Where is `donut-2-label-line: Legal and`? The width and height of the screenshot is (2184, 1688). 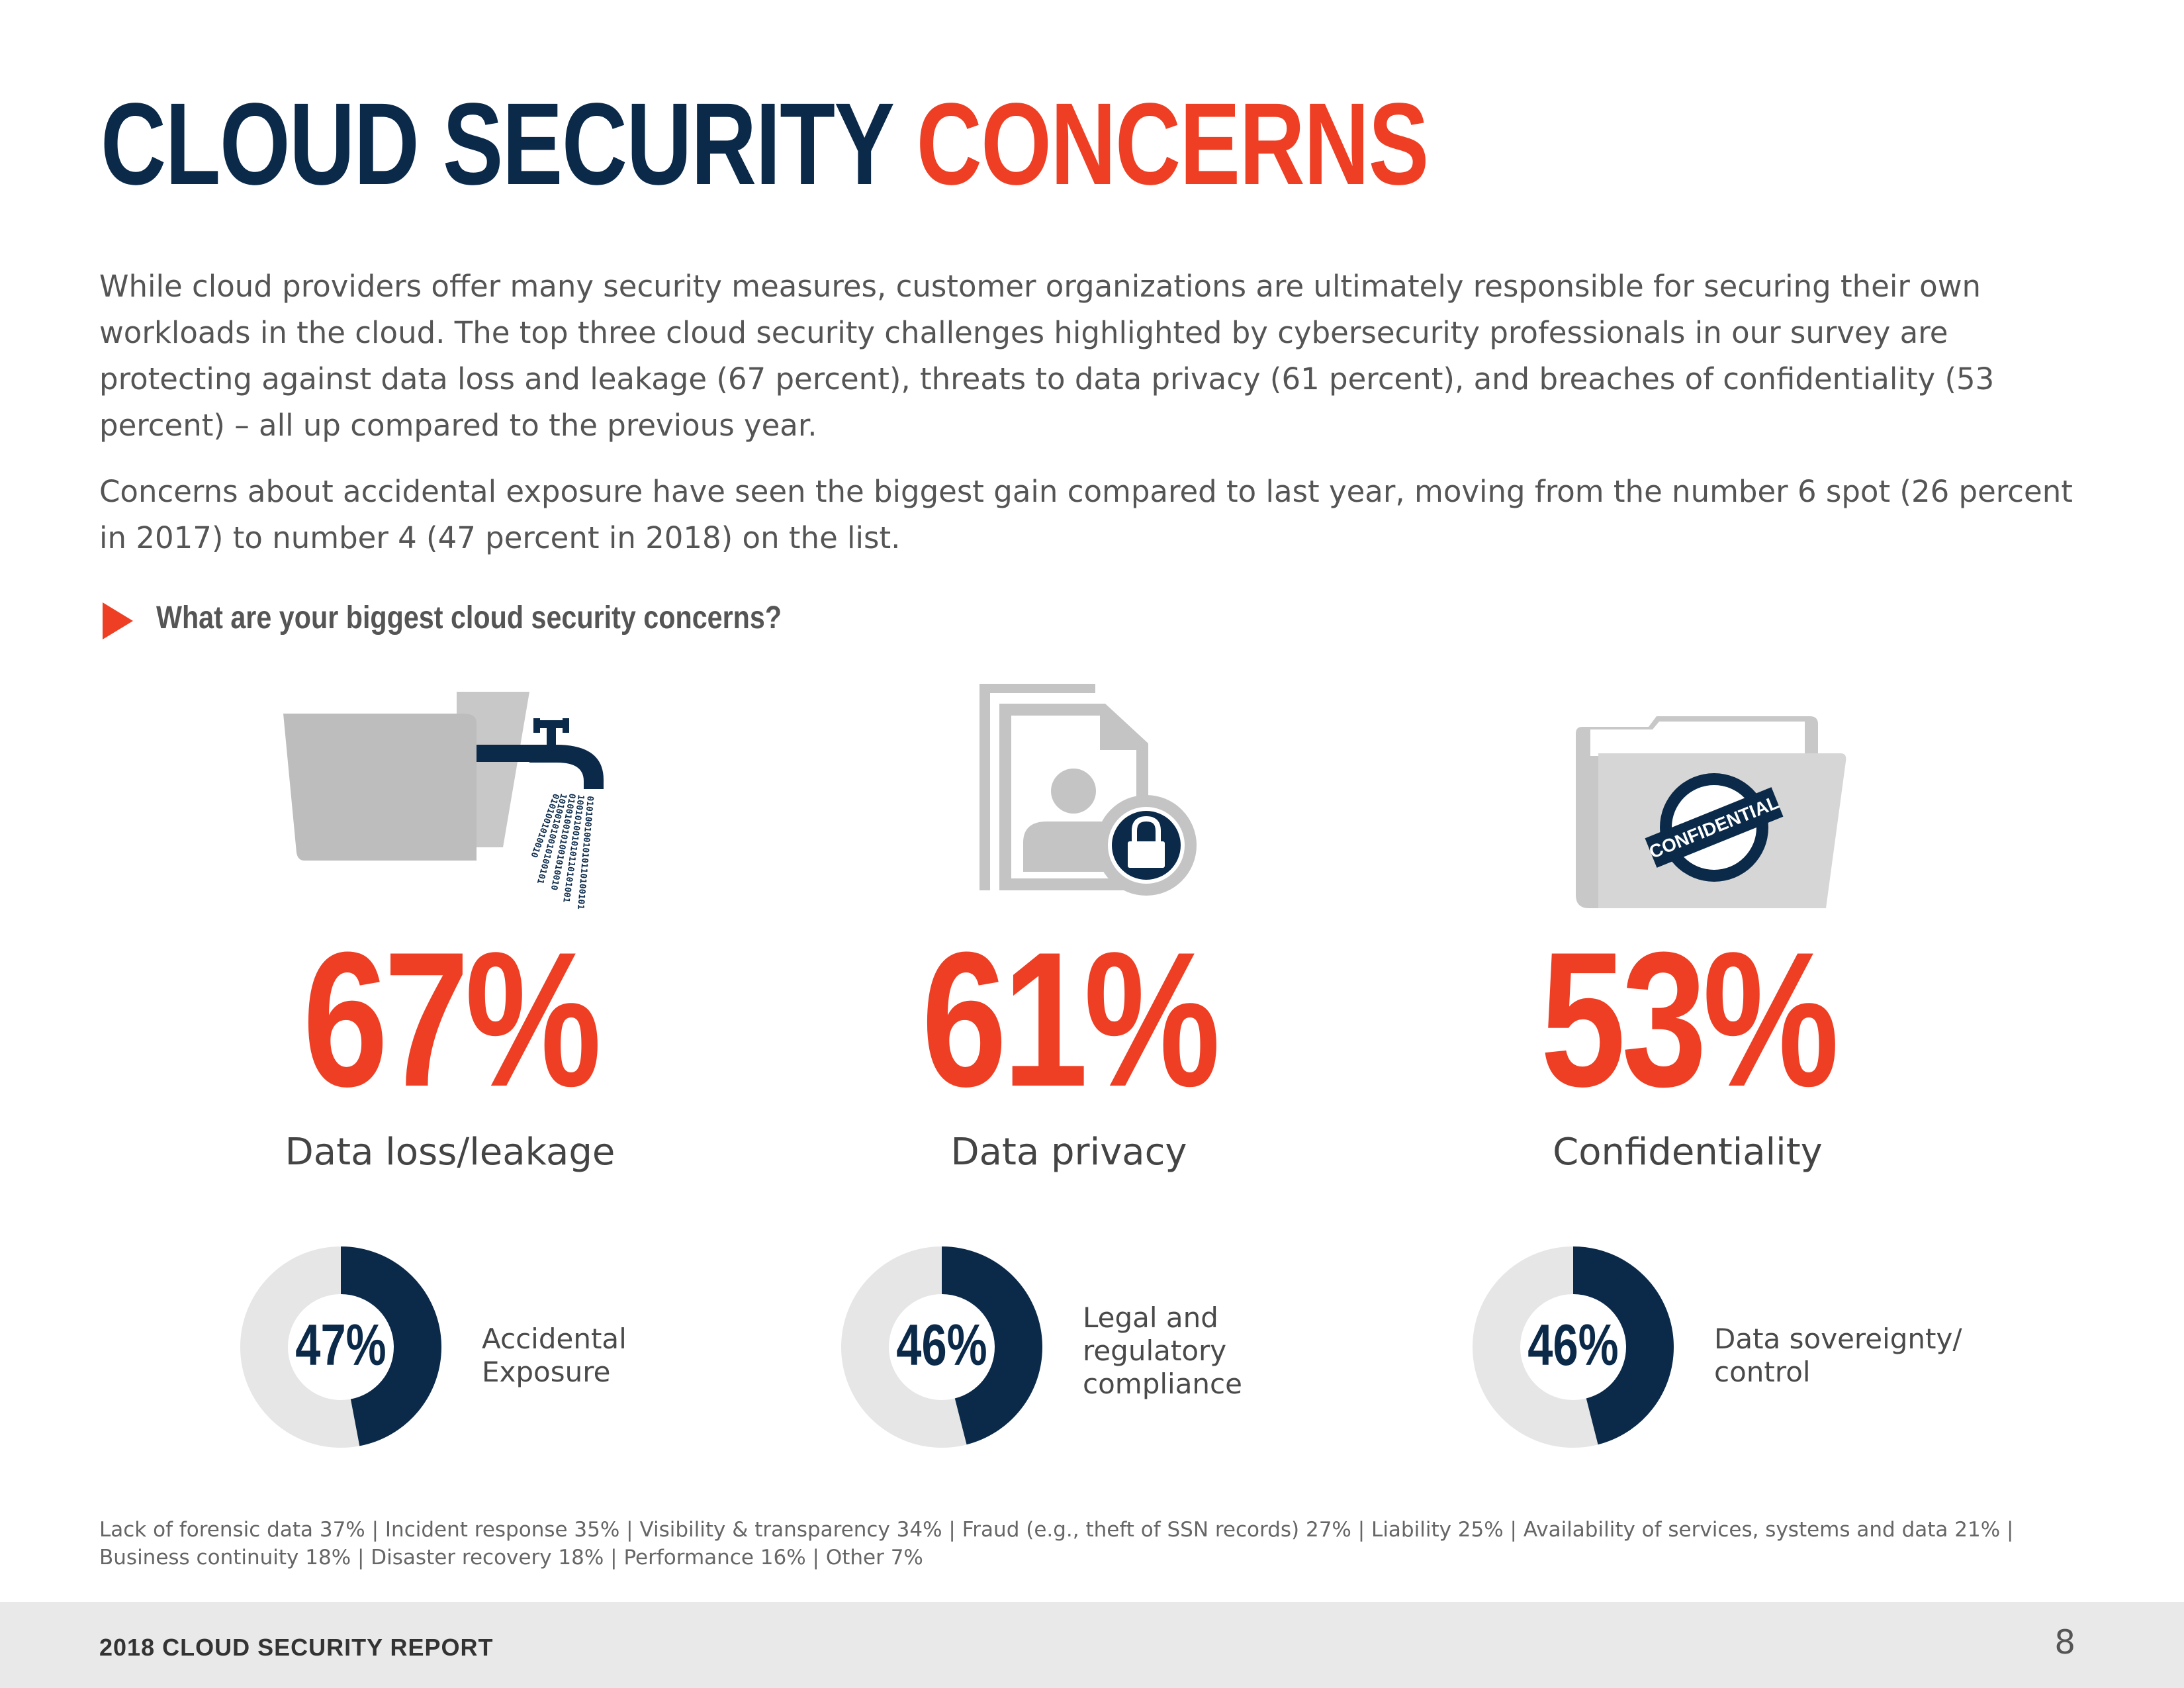 donut-2-label-line: Legal and is located at coordinates (1150, 1317).